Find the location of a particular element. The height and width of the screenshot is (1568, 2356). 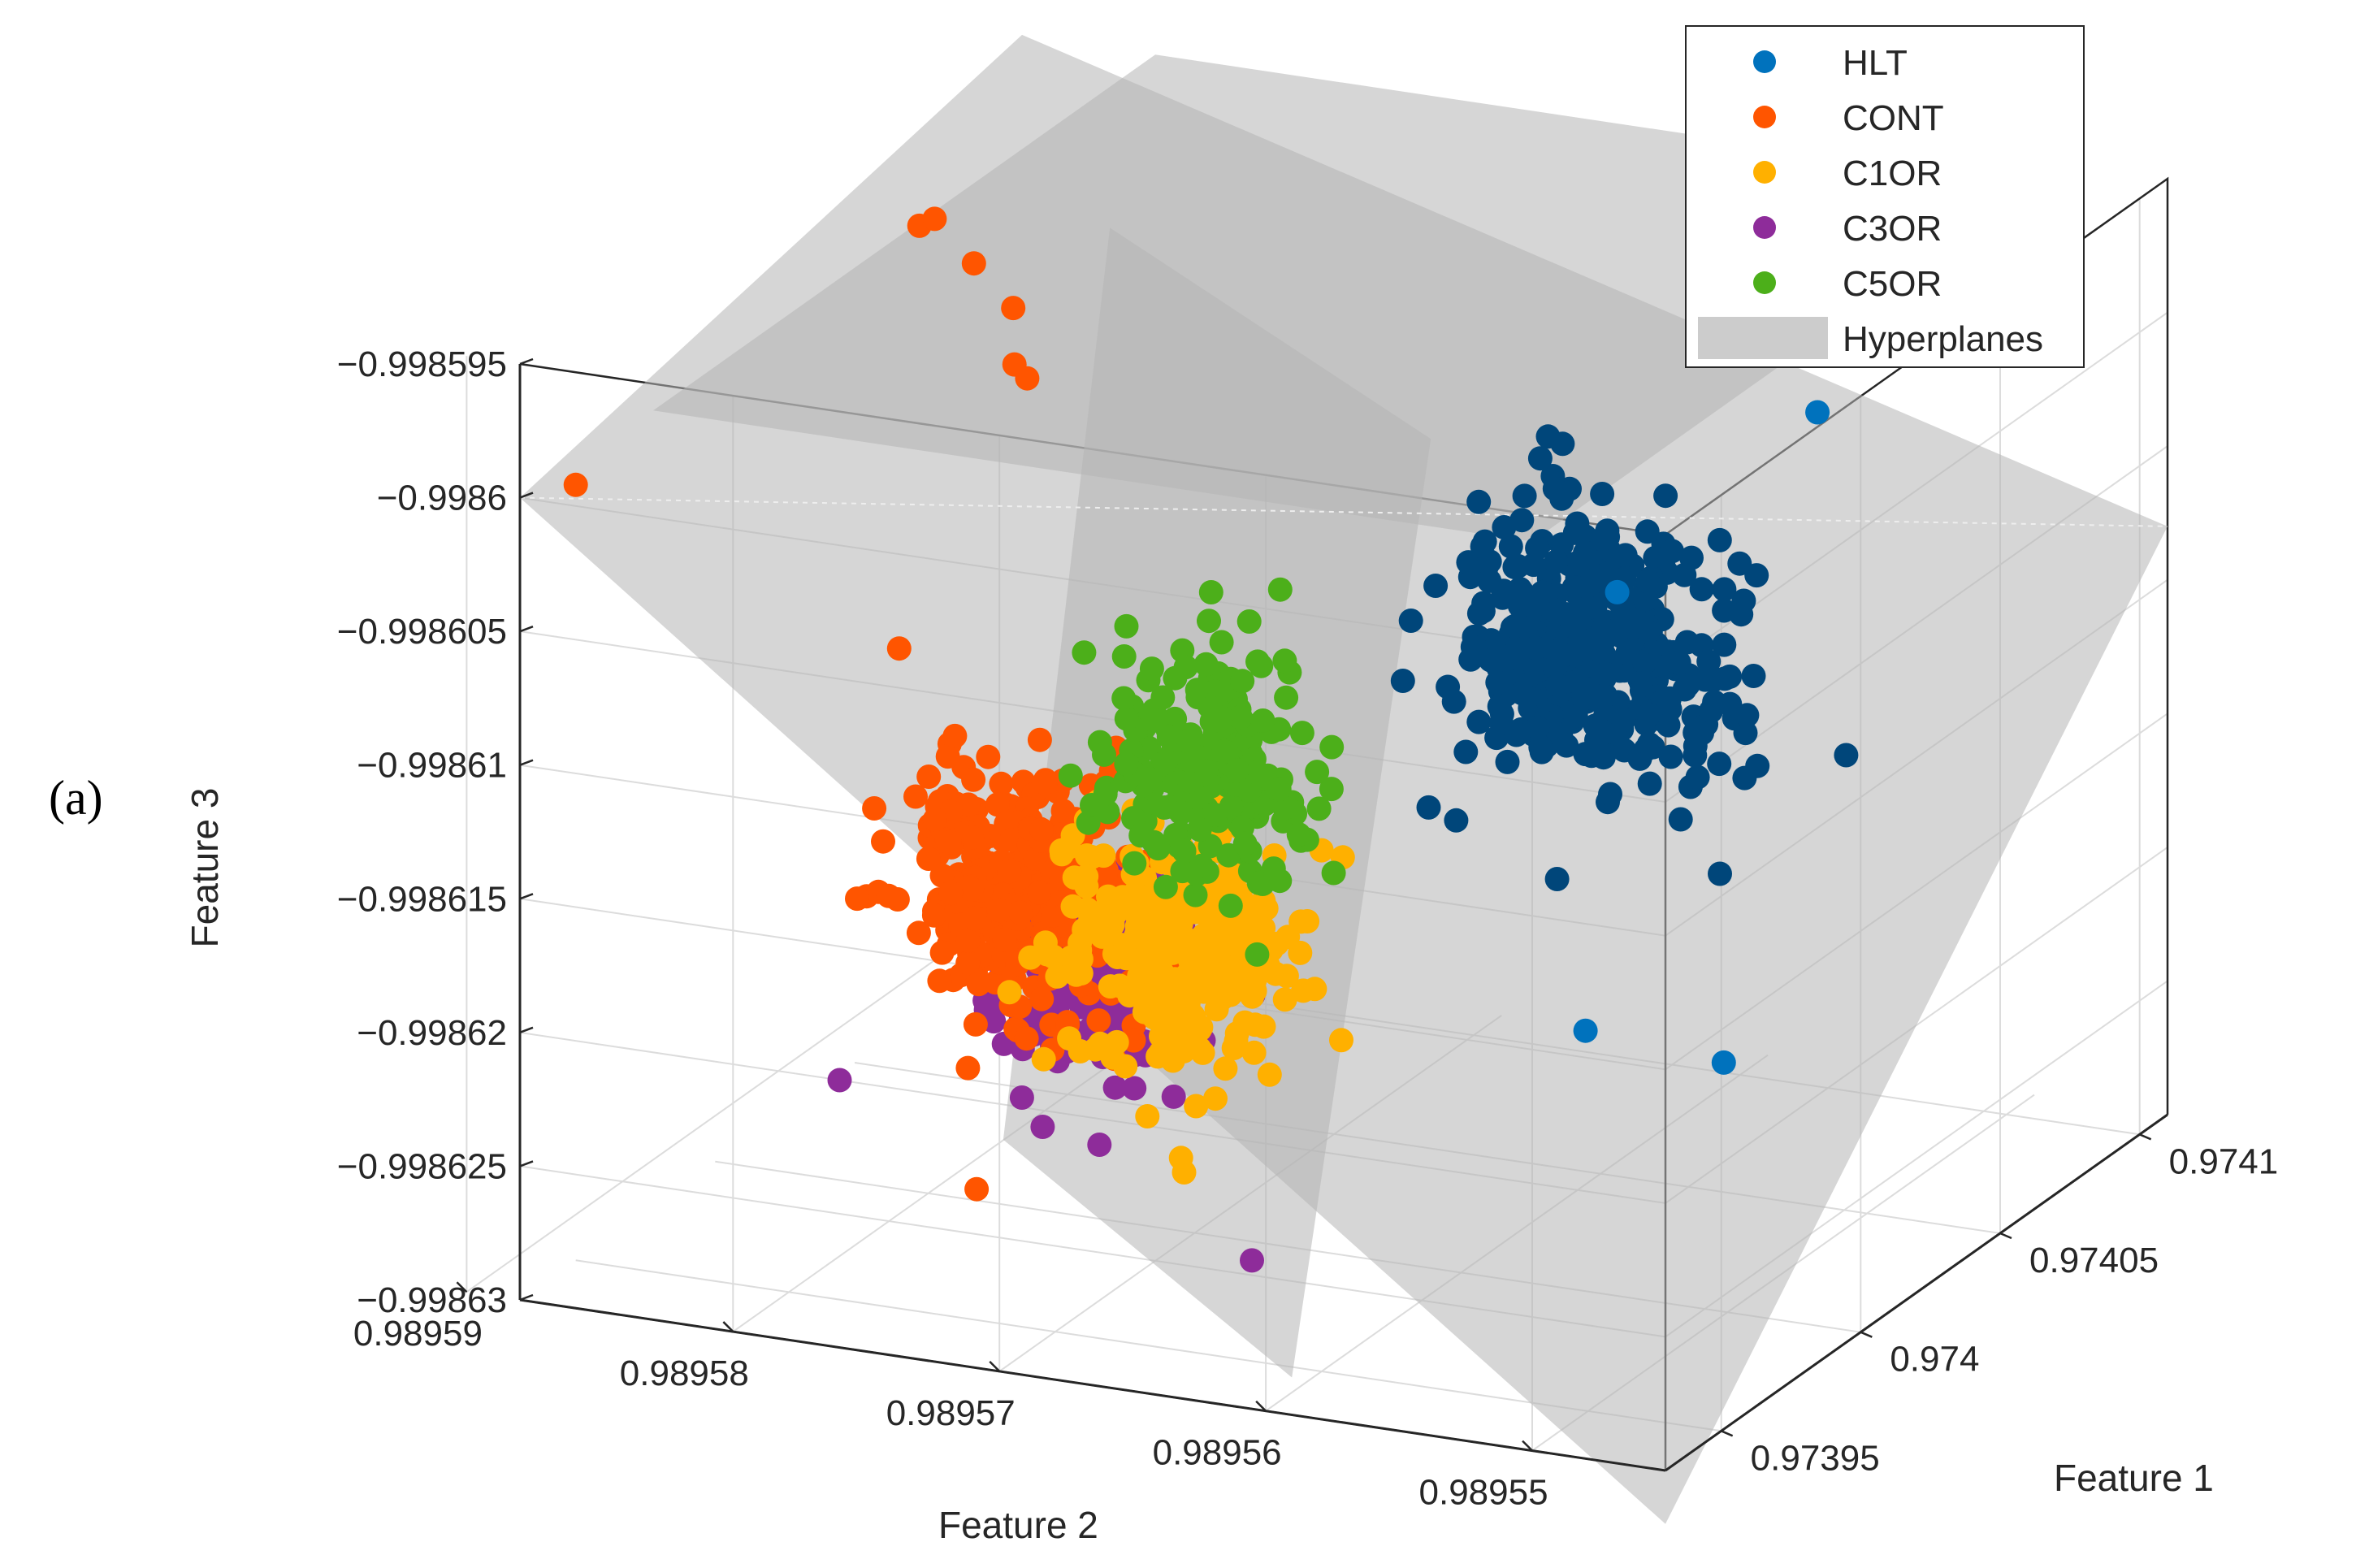

legend-box is located at coordinates (1885, 196).